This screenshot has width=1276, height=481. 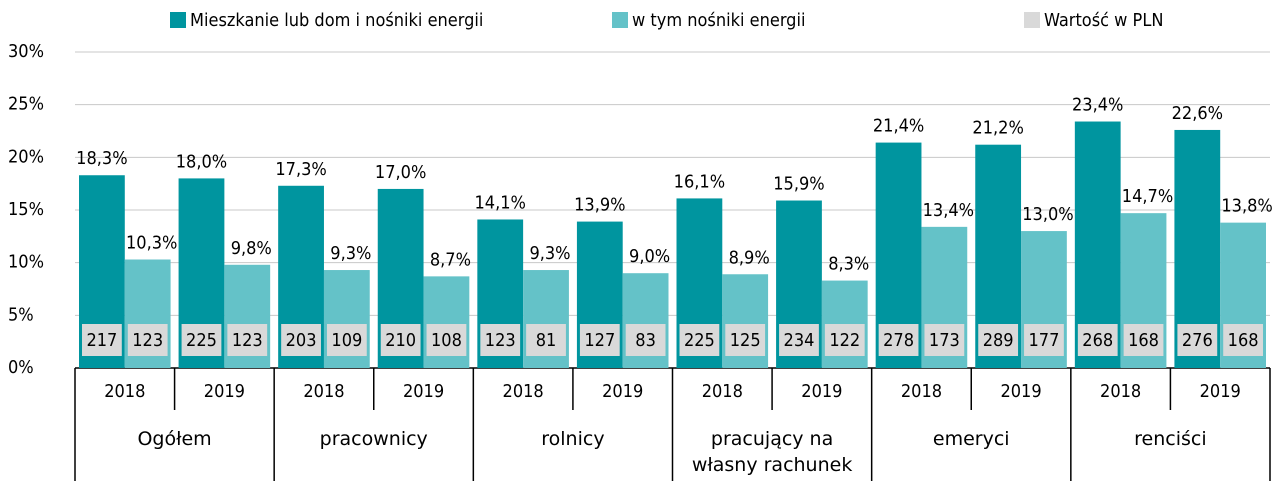 What do you see at coordinates (336, 20) in the screenshot?
I see `legend-label: Mieszkanie lub dom i nośniki energii` at bounding box center [336, 20].